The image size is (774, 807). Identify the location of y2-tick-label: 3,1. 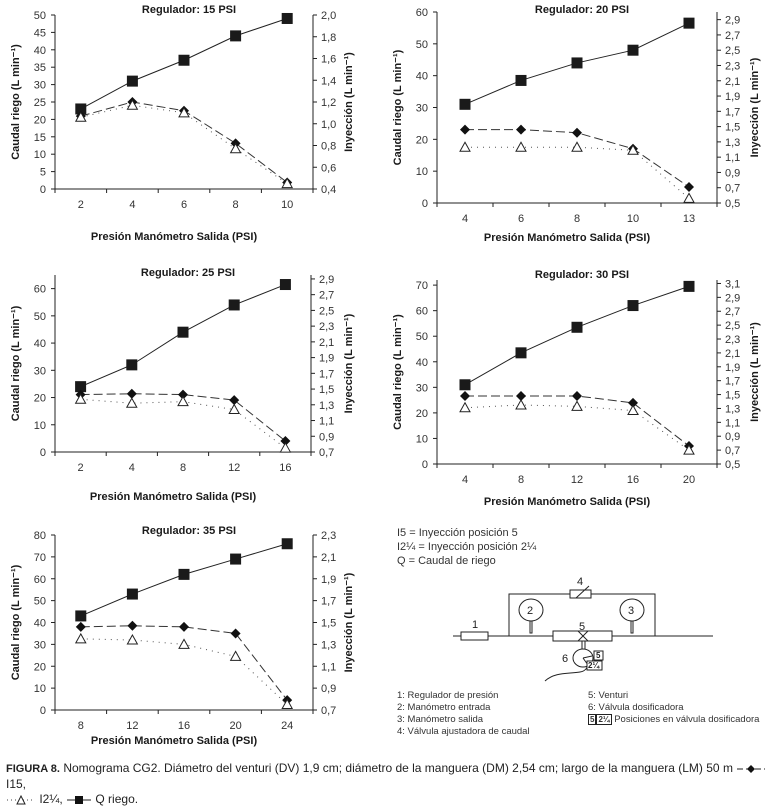
(732, 284).